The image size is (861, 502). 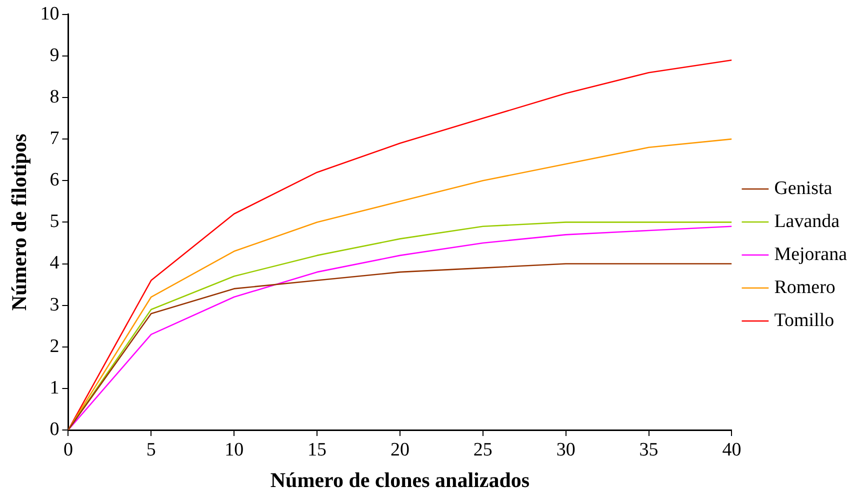 What do you see at coordinates (55, 387) in the screenshot?
I see `y-tick-label: 1` at bounding box center [55, 387].